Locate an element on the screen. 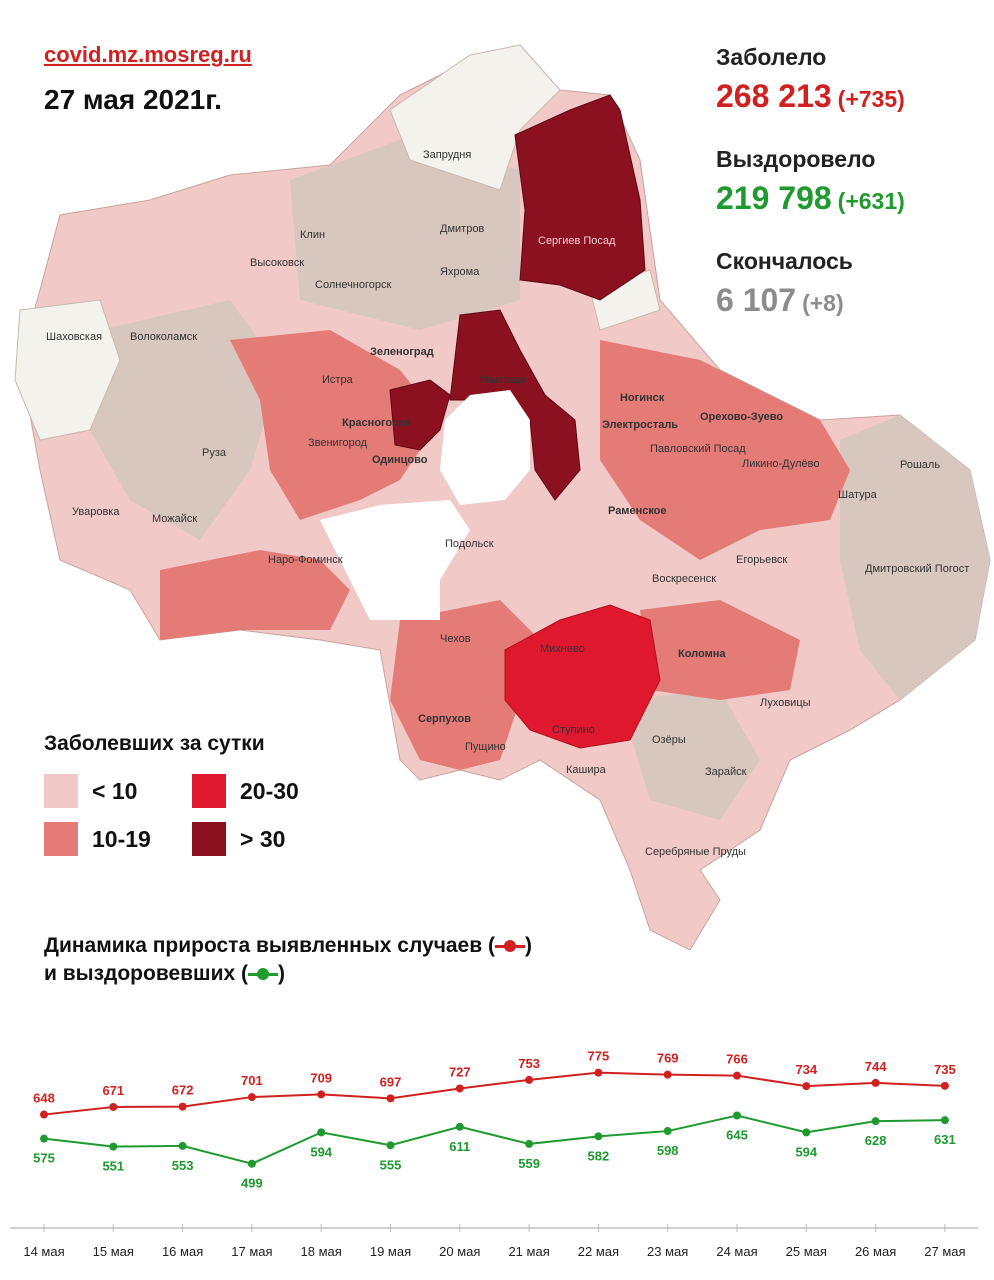 Image resolution: width=994 pixels, height=1280 pixels. x-tick-label: 25 мая is located at coordinates (806, 1251).